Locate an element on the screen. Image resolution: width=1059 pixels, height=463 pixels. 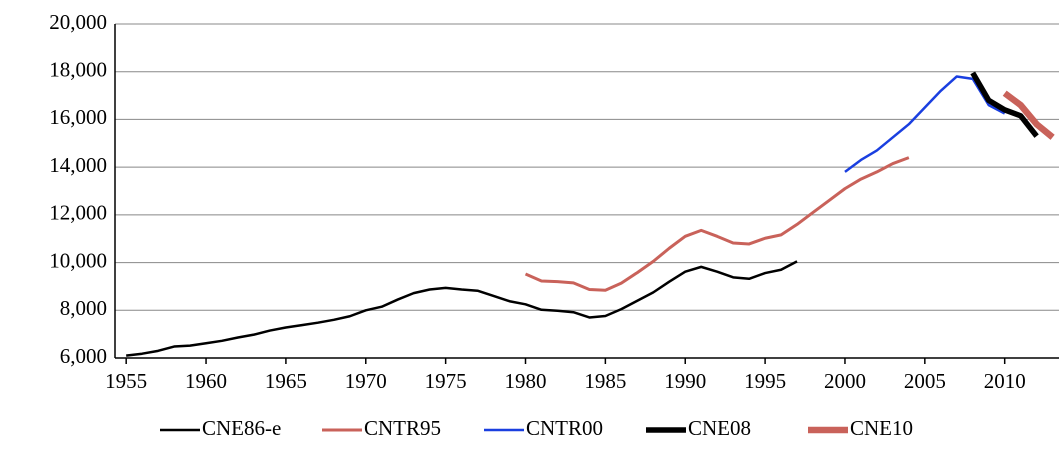
y-tick-label: 16,000 is located at coordinates (78, 117).